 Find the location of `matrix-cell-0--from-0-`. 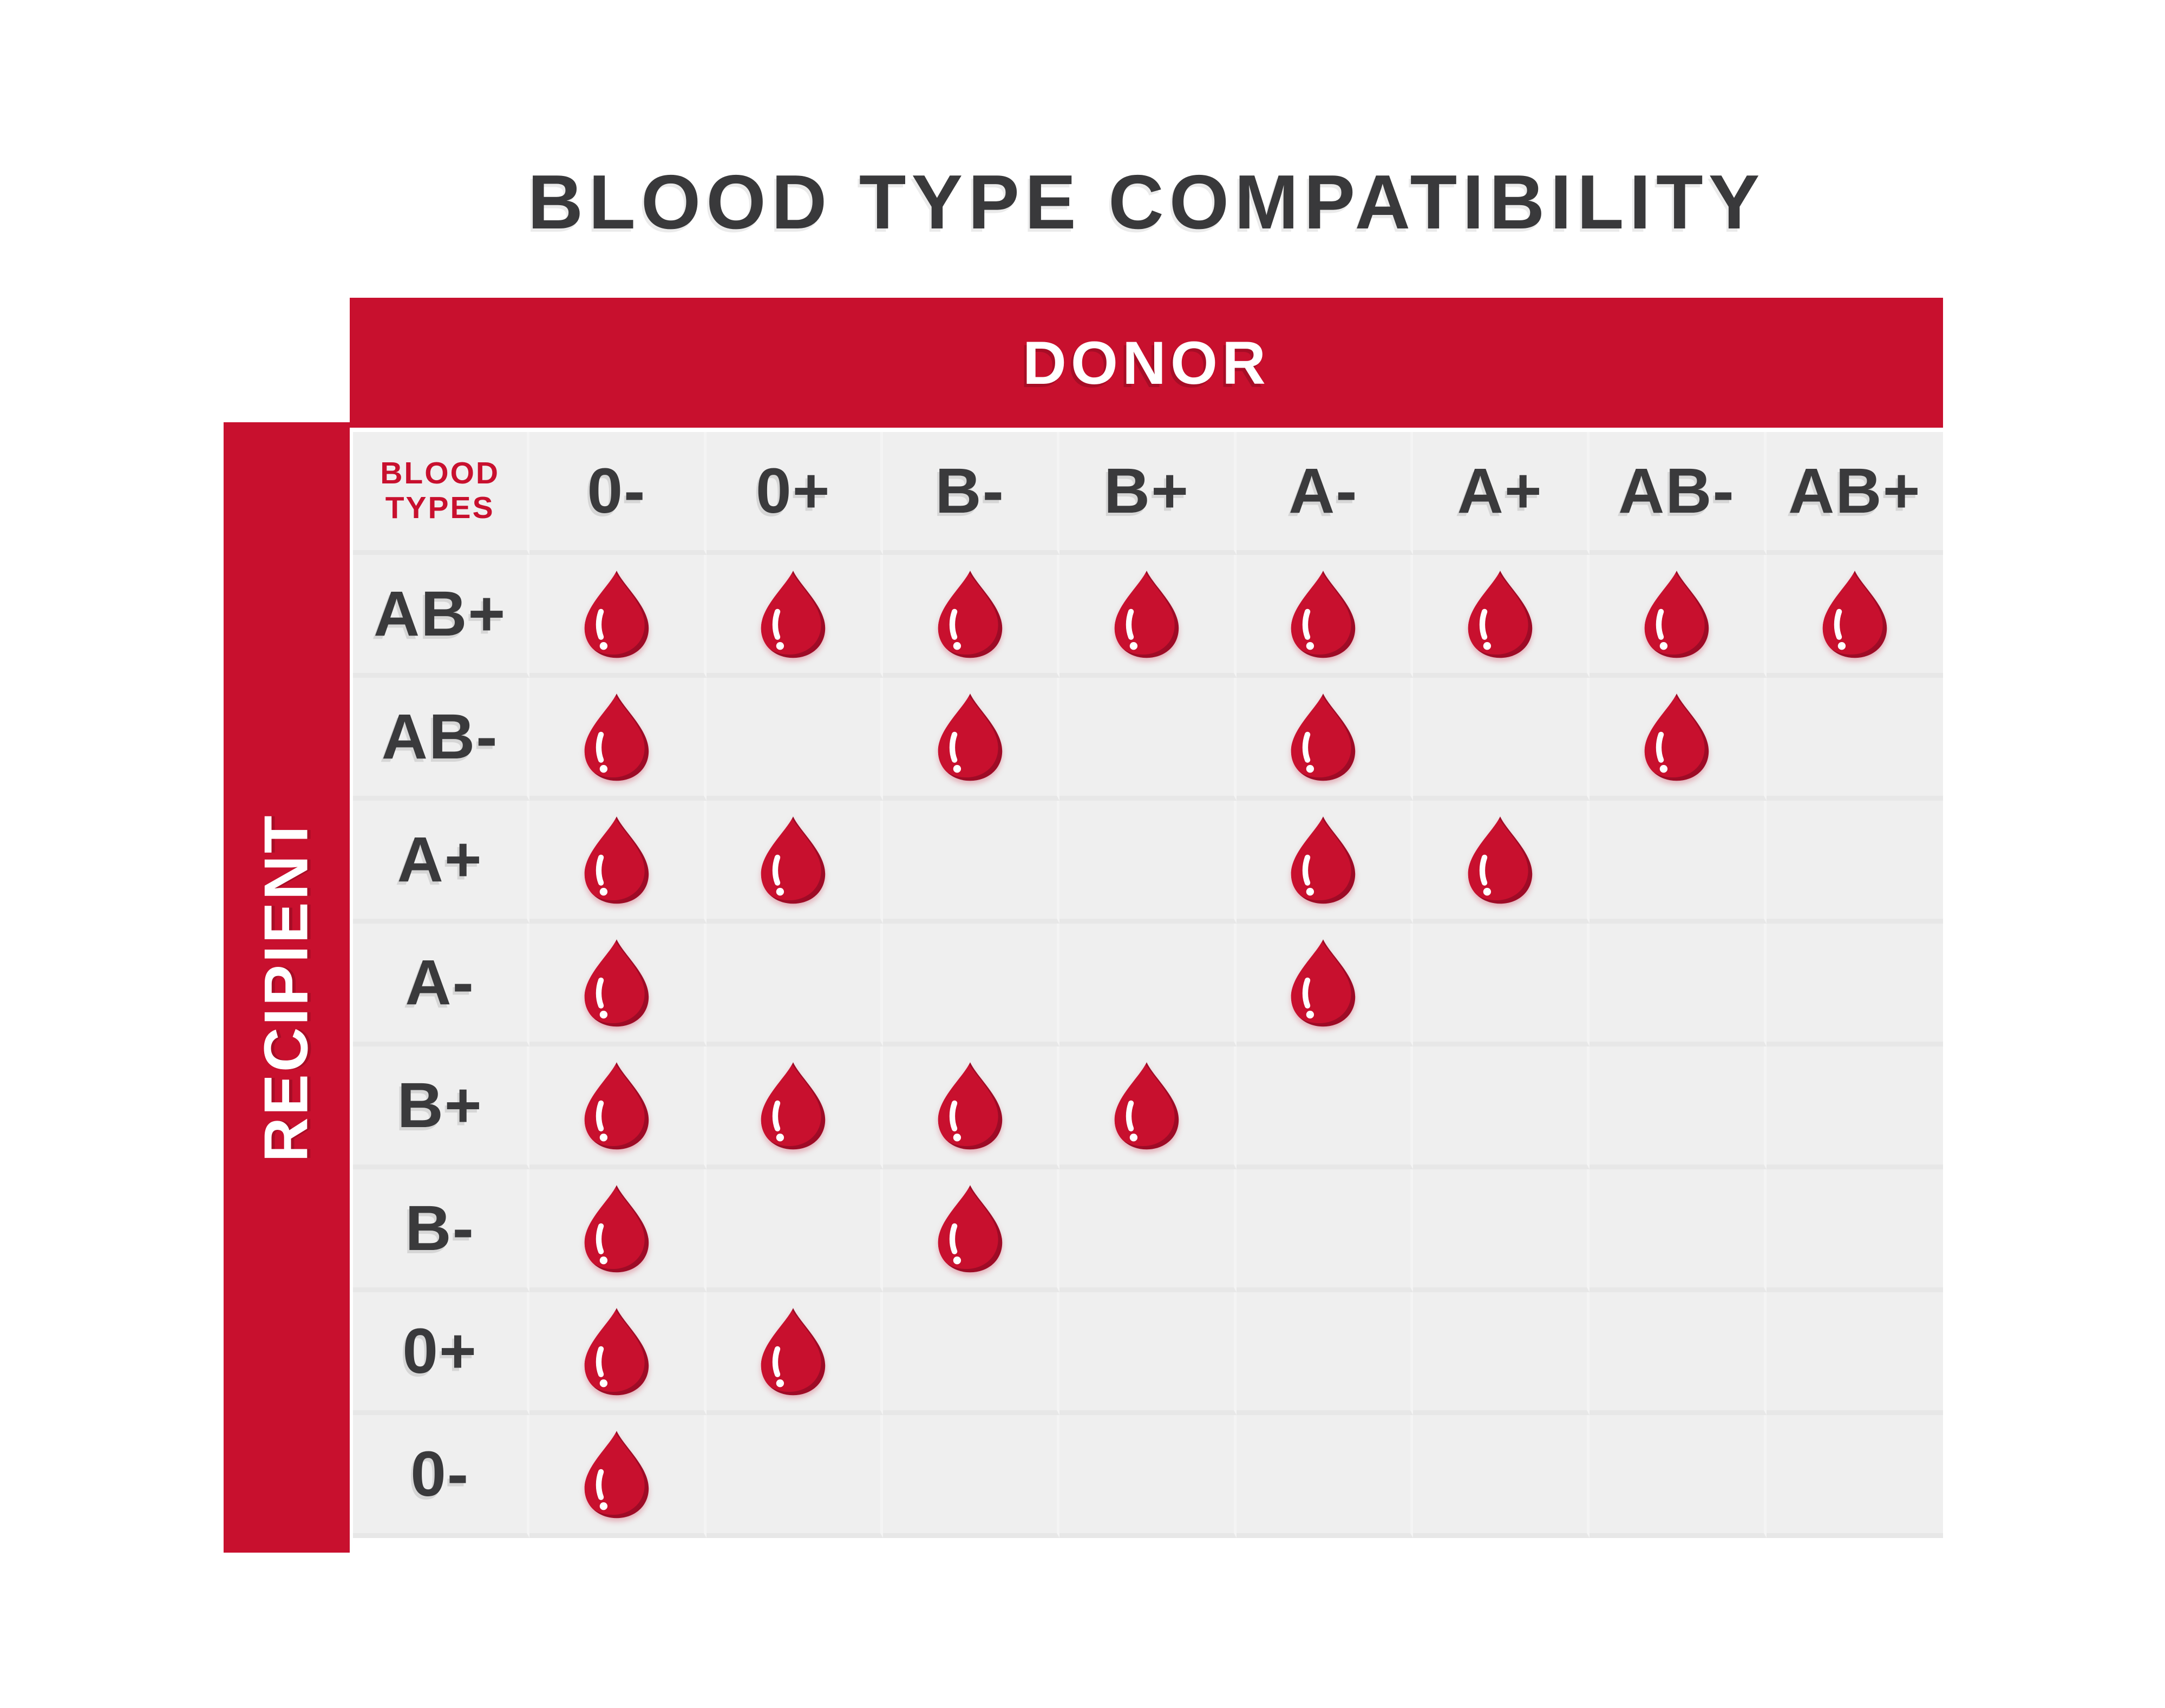

matrix-cell-0--from-0- is located at coordinates (618, 1476).